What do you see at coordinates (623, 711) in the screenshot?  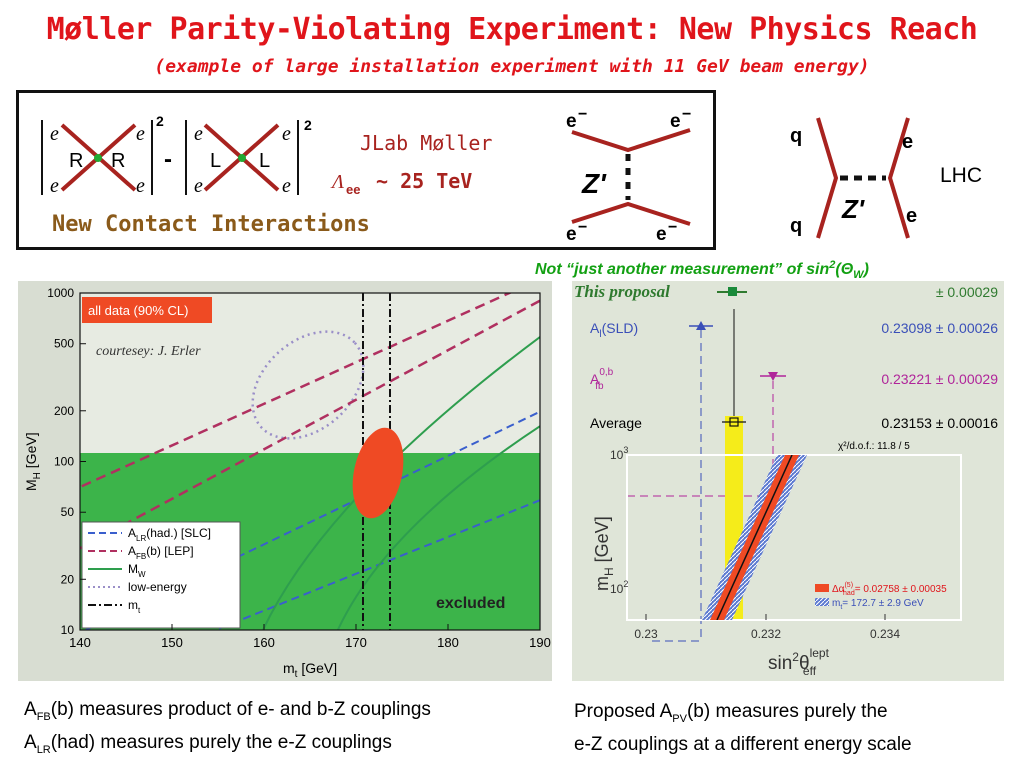 I see `apv-prefix: Proposed A` at bounding box center [623, 711].